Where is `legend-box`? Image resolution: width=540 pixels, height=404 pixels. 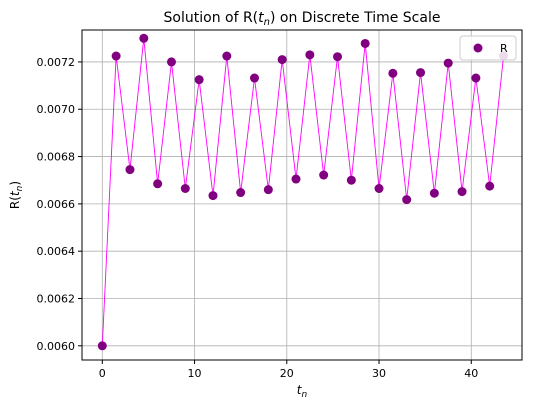
legend-box is located at coordinates (488, 48).